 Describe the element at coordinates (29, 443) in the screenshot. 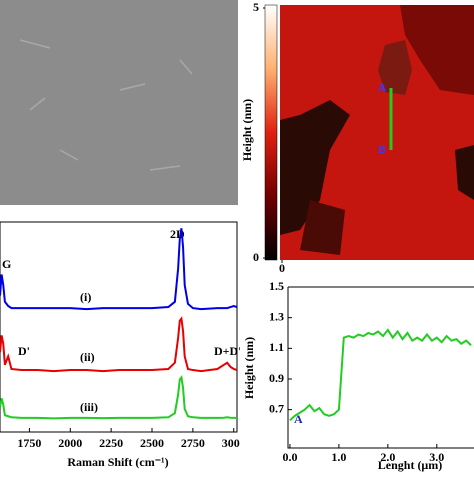

I see `x-tick-label: 1750` at that location.